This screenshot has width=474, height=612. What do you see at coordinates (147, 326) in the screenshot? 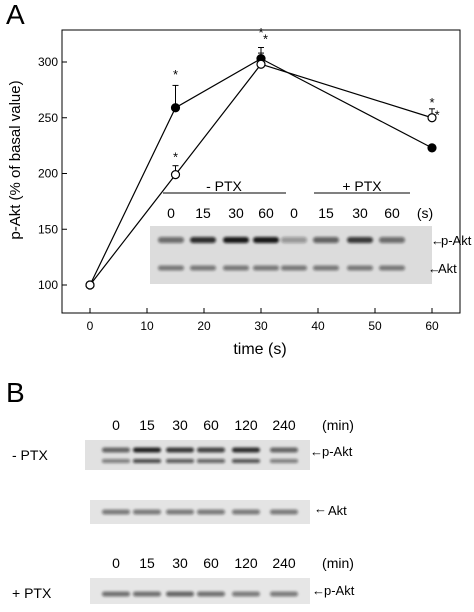
I see `x-tick-label: 10` at bounding box center [147, 326].